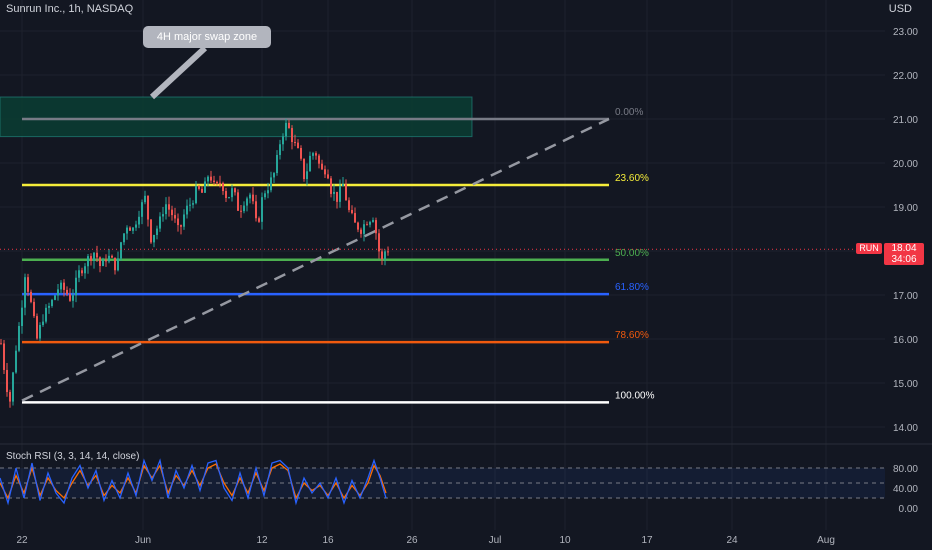  What do you see at coordinates (632, 335) in the screenshot?
I see `fib-level-label: 78.60%` at bounding box center [632, 335].